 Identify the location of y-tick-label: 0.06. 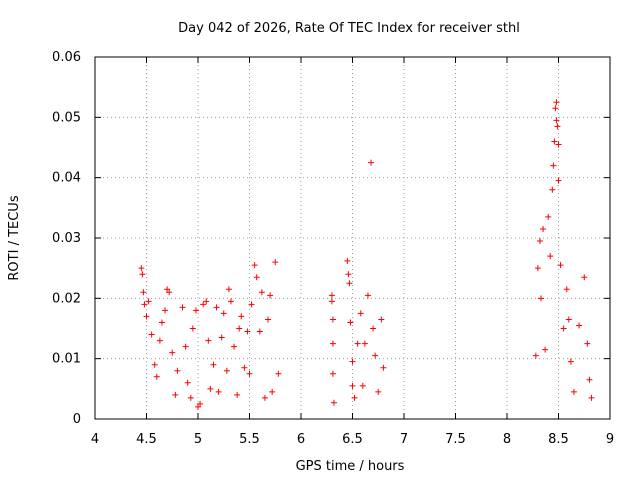
(66, 57).